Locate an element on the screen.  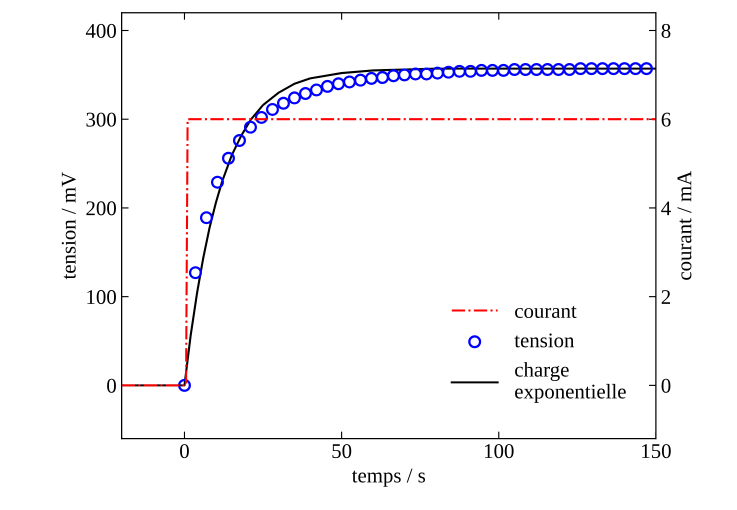
x-tick-label: 0 is located at coordinates (184, 451).